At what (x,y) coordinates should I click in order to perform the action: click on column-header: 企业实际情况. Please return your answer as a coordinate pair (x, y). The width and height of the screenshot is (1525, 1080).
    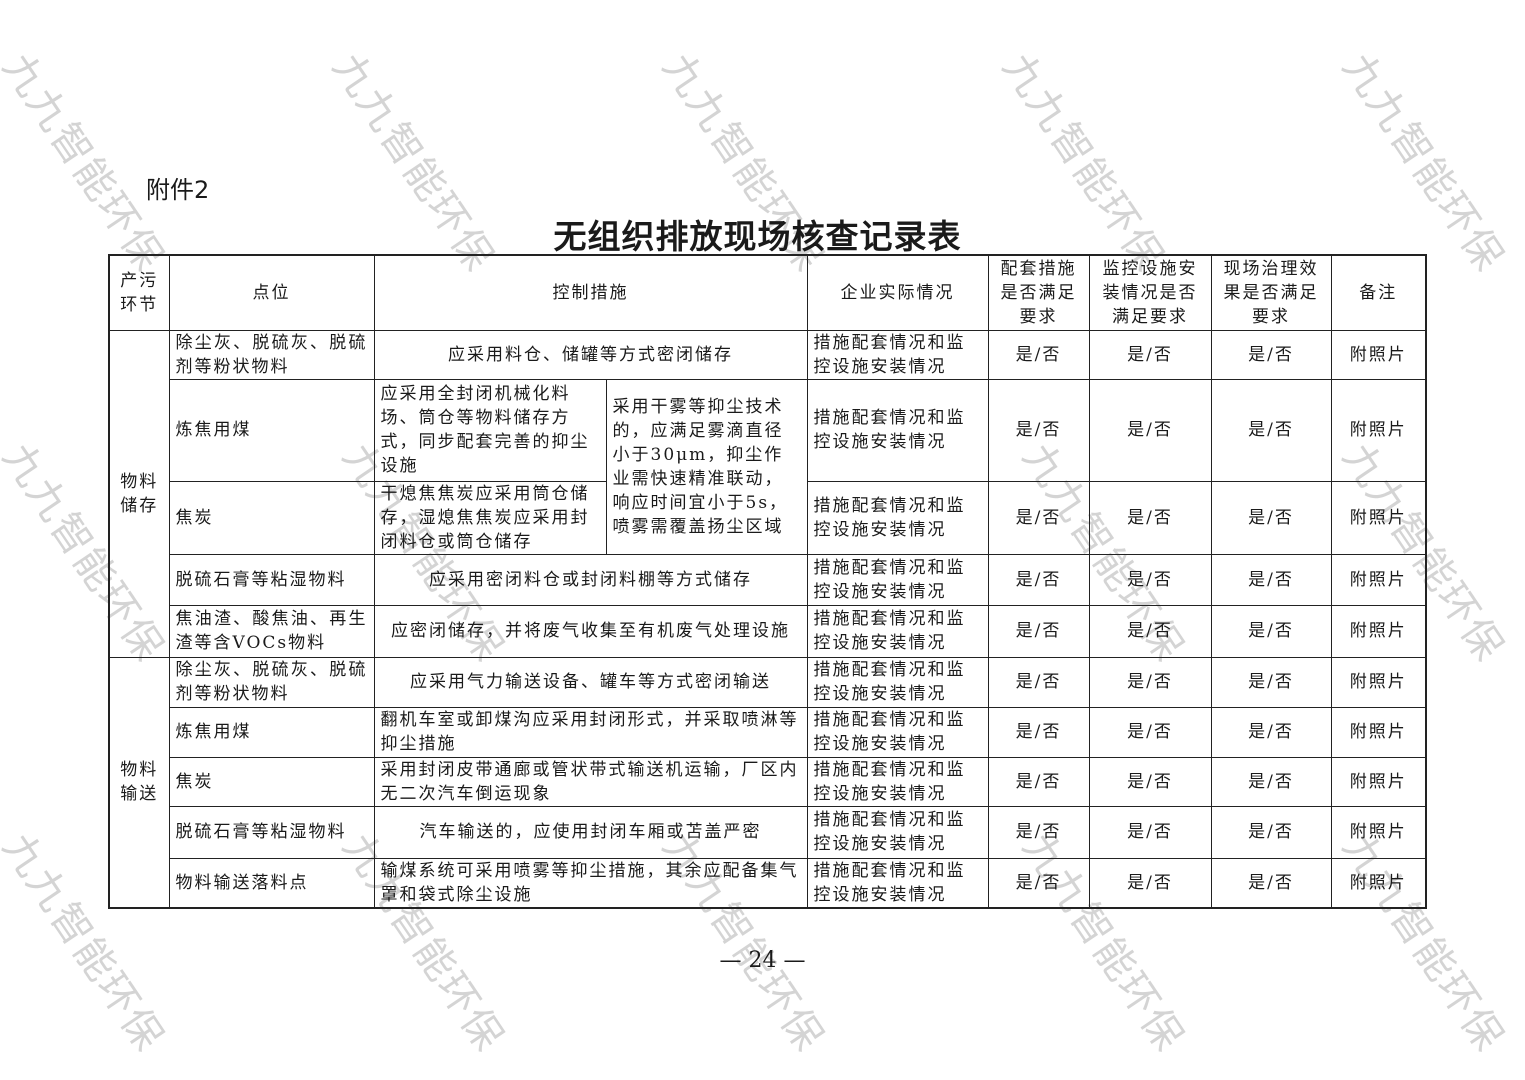
    Looking at the image, I should click on (897, 292).